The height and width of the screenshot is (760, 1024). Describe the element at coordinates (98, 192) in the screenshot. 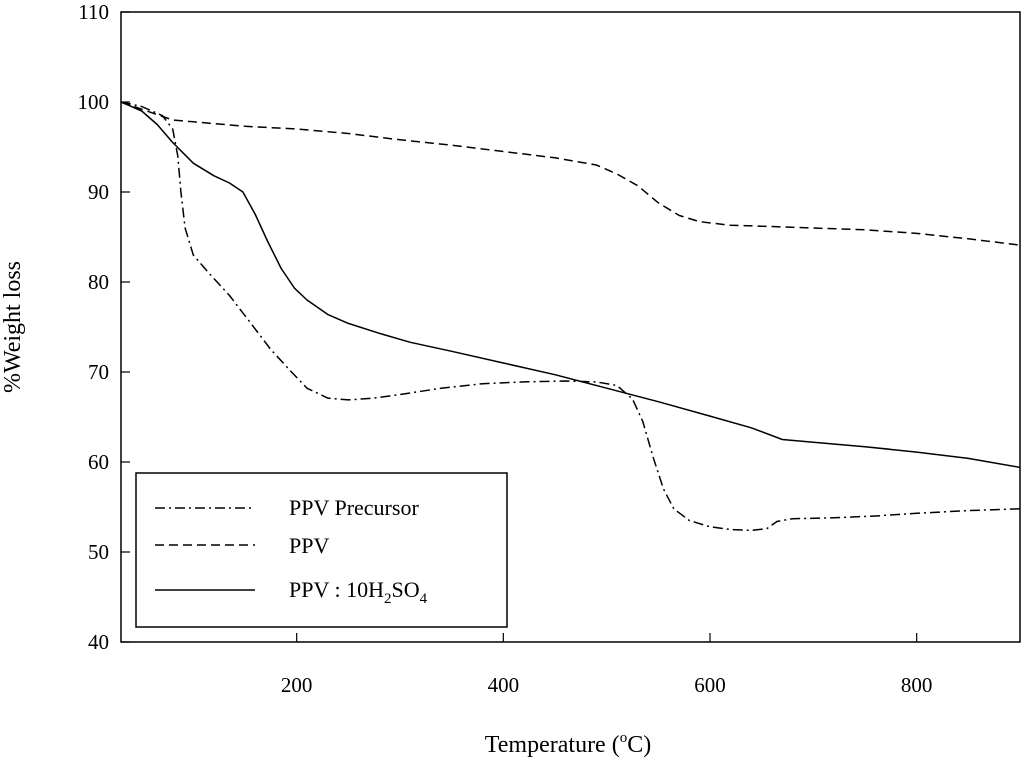

I see `y-tick-label: 90` at that location.